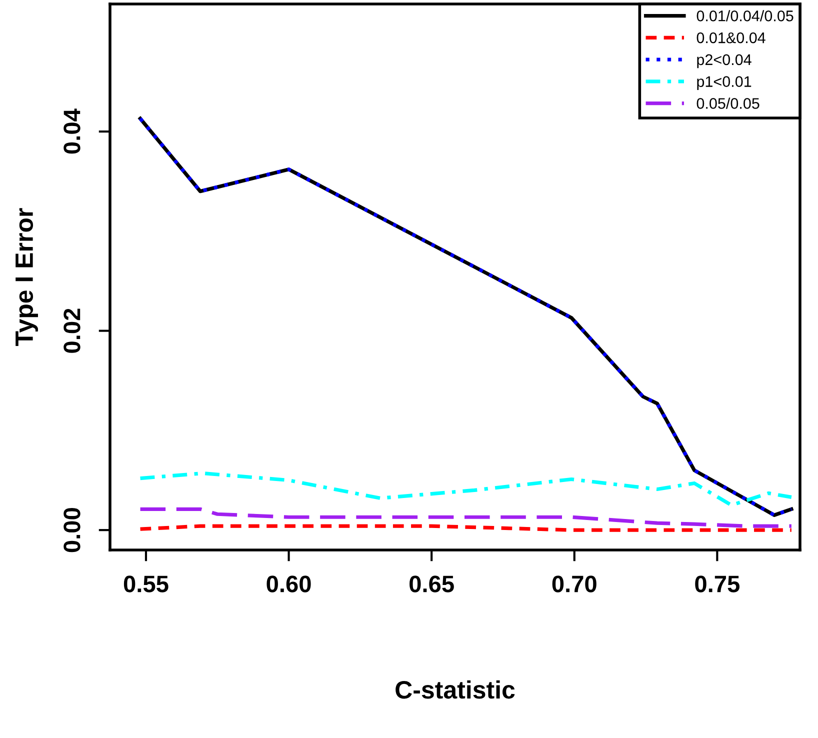 The width and height of the screenshot is (818, 738). I want to click on x-tick-label: 0.70, so click(574, 584).